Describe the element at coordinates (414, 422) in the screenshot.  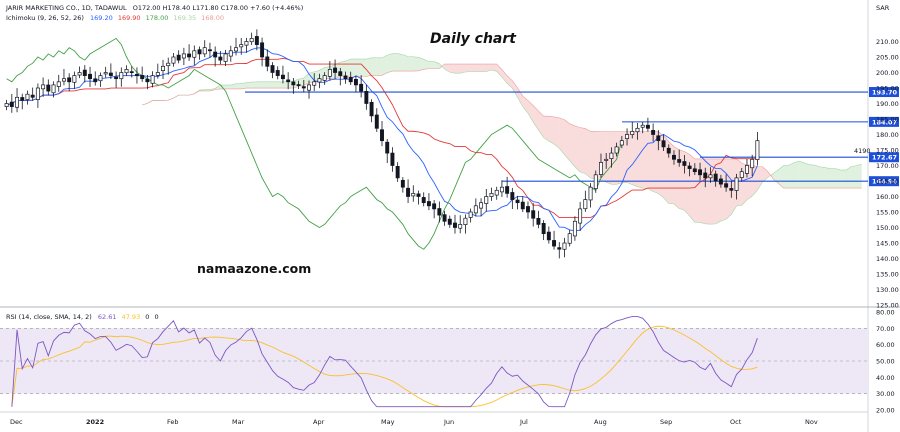
I see `time-axis: Dec 2022 Feb Mar Apr May Jun Jul Aug Sep Oct Nov` at that location.